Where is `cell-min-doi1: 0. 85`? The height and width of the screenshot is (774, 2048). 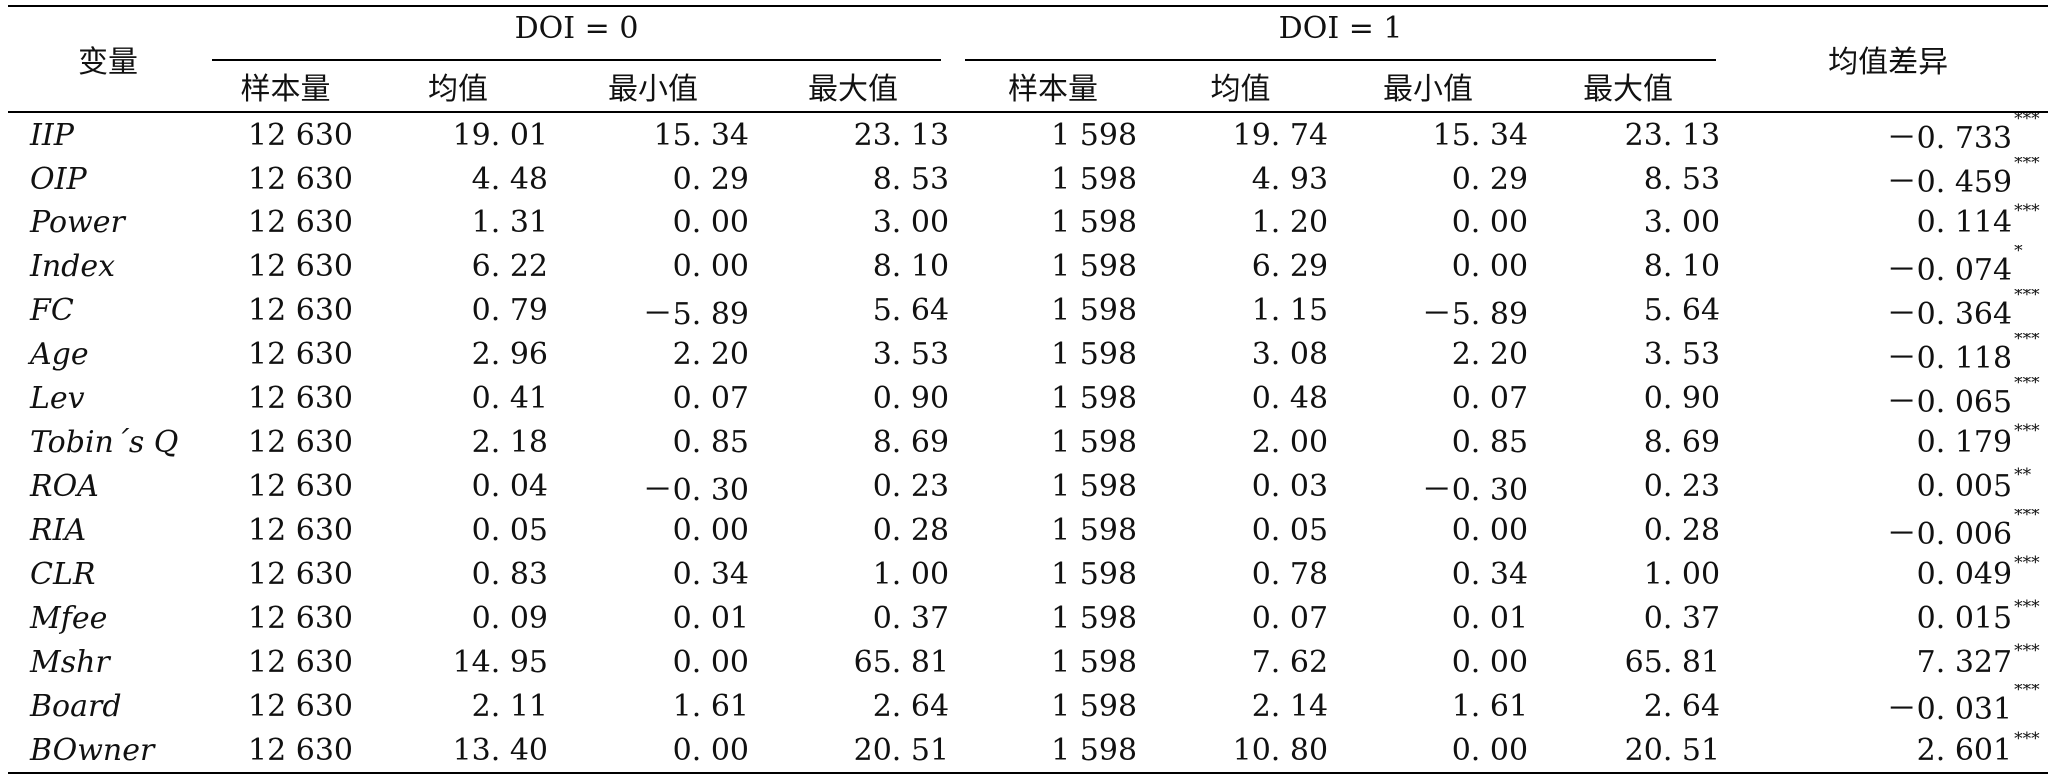 cell-min-doi1: 0. 85 is located at coordinates (1490, 443).